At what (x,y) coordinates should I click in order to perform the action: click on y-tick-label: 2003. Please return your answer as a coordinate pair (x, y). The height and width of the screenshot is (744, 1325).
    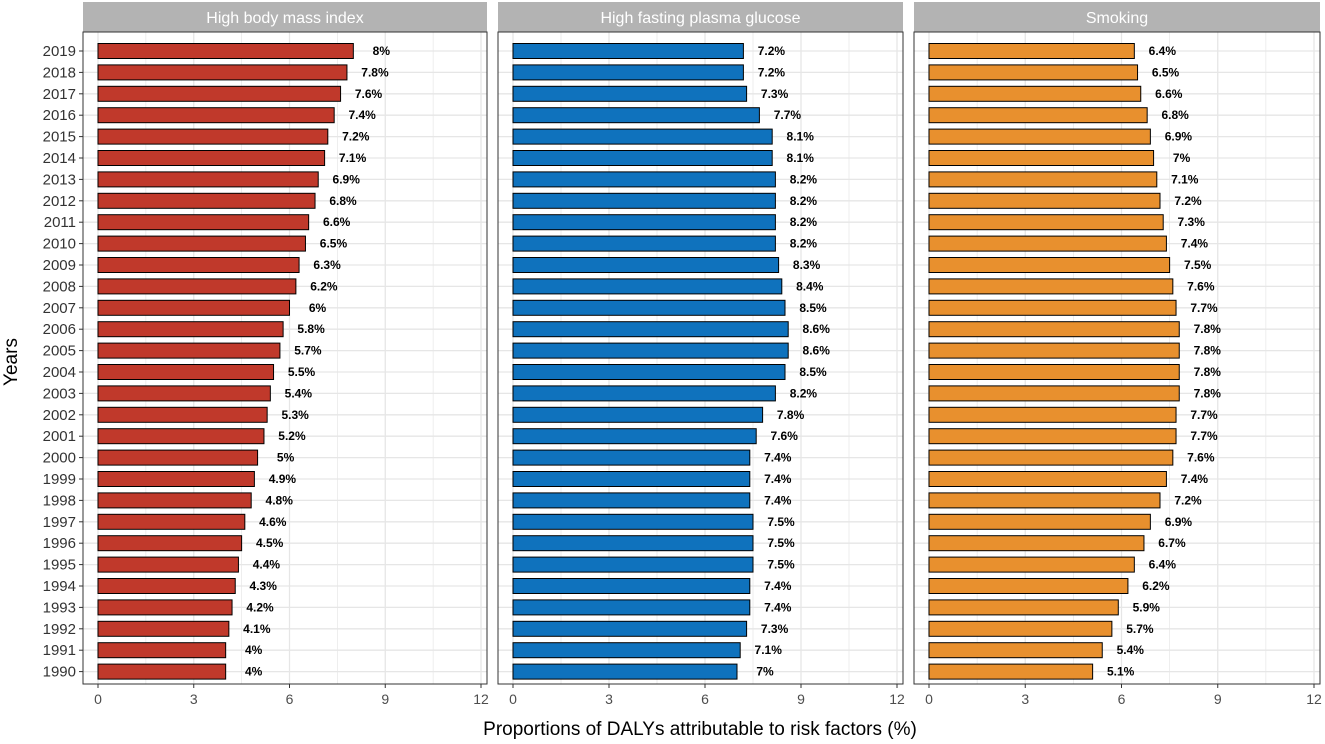
    Looking at the image, I should click on (59, 393).